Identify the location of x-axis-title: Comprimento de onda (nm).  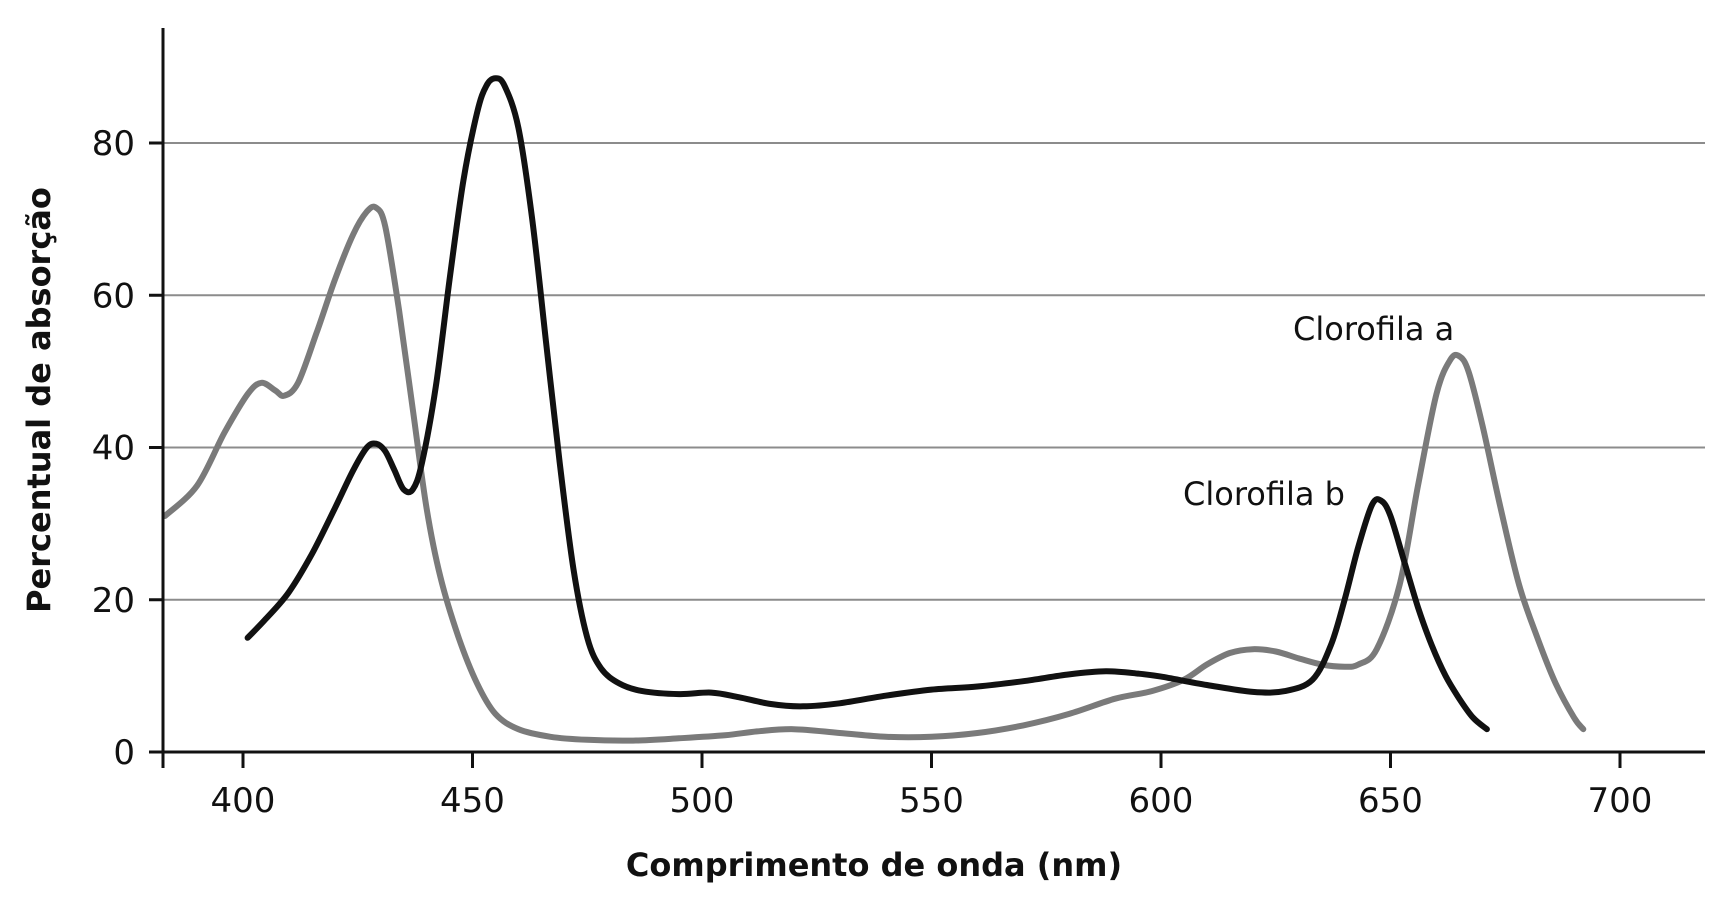
(874, 865).